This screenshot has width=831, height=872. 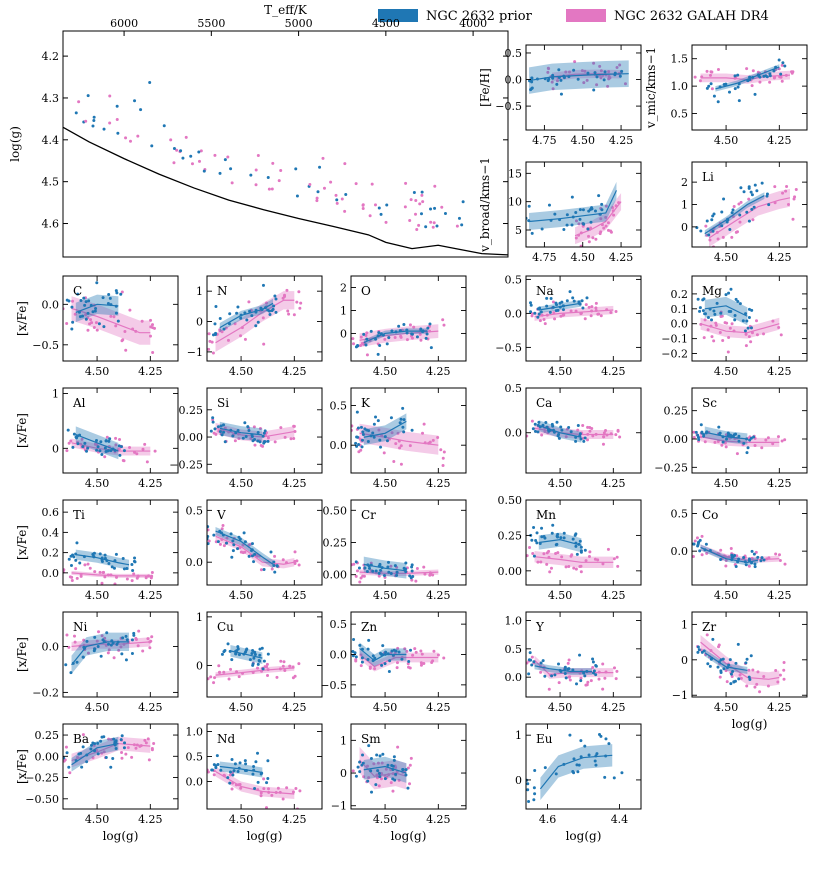 What do you see at coordinates (573, 205) in the screenshot?
I see `prior-band` at bounding box center [573, 205].